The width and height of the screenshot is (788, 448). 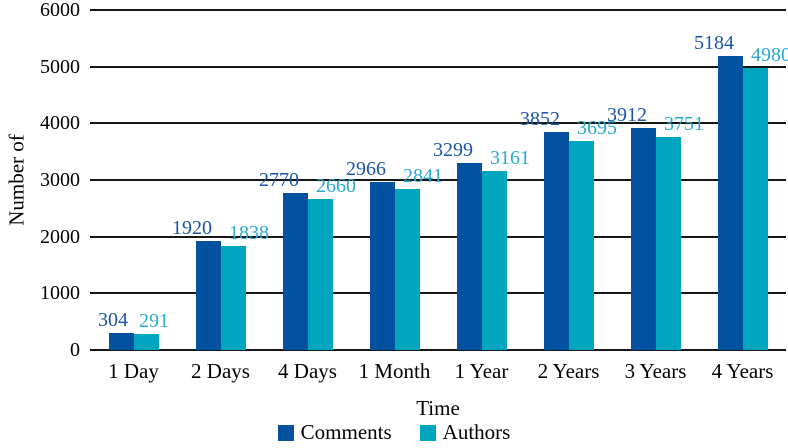 I want to click on y-gridline-2000, so click(x=438, y=236).